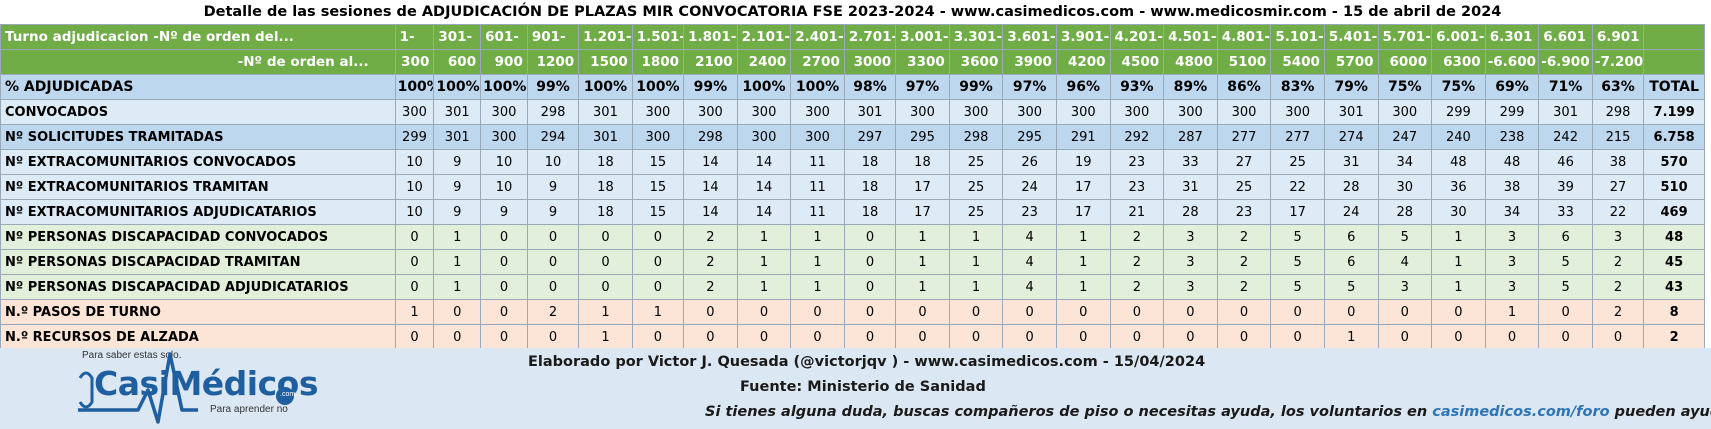  I want to click on table-cell: 287, so click(1190, 137).